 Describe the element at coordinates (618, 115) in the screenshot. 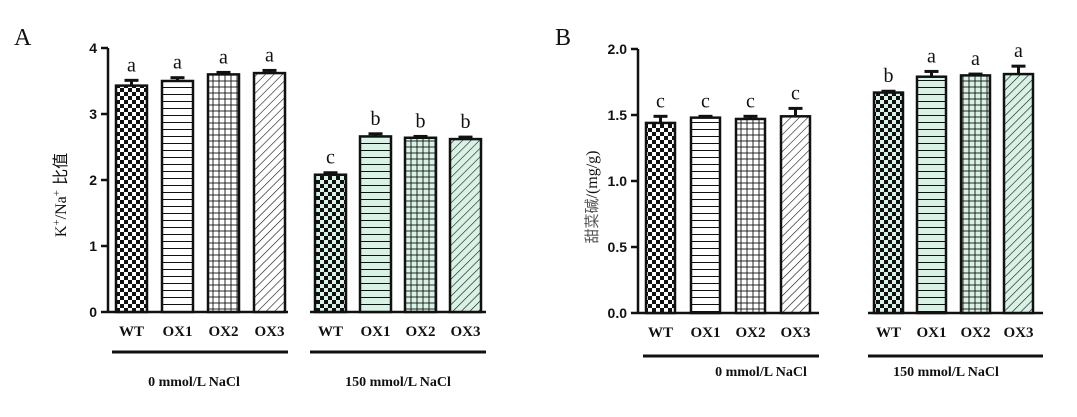

I see `y-tick-label: 1.5` at that location.